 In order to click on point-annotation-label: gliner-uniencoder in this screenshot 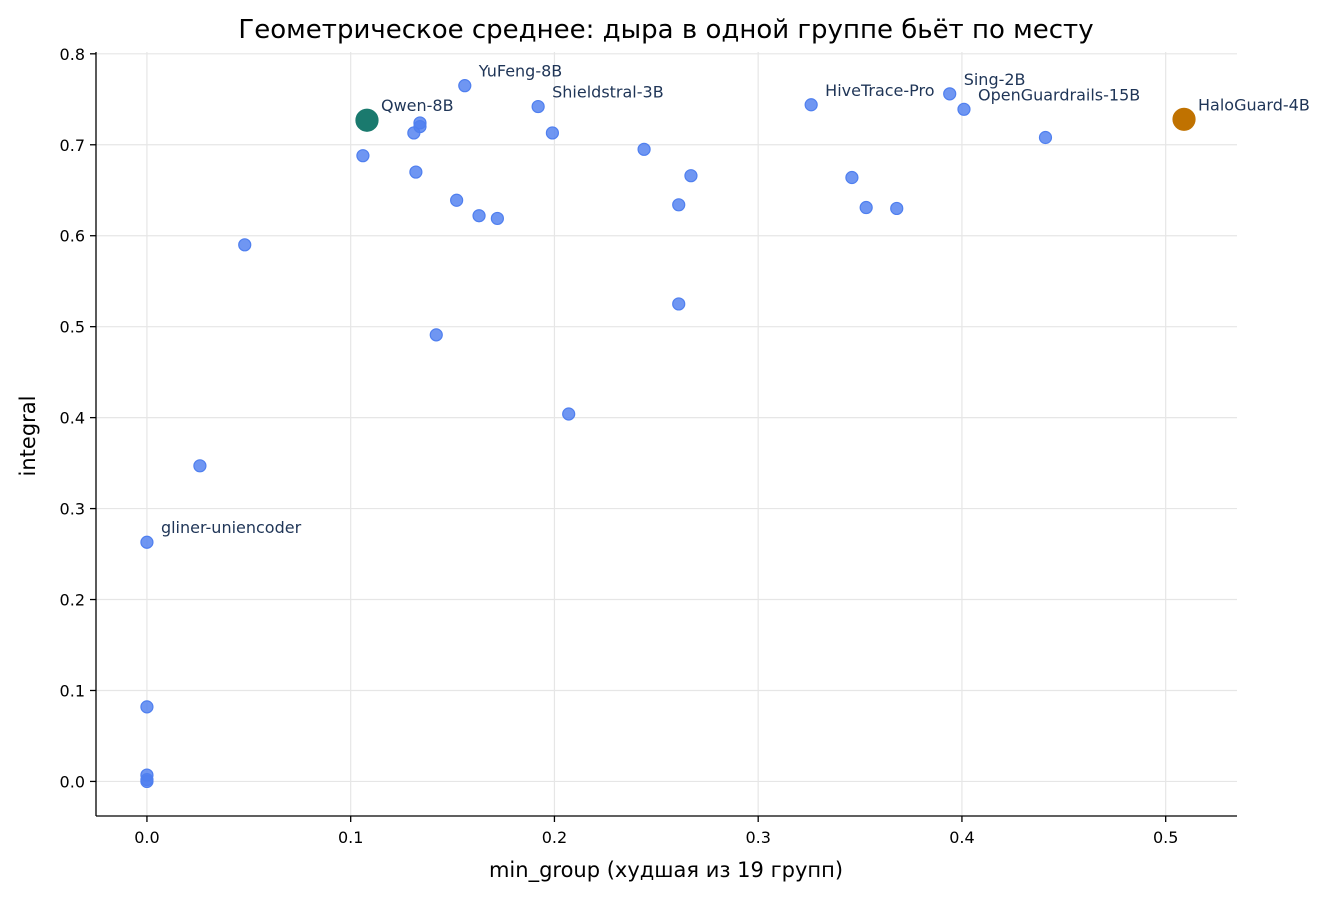, I will do `click(231, 527)`.